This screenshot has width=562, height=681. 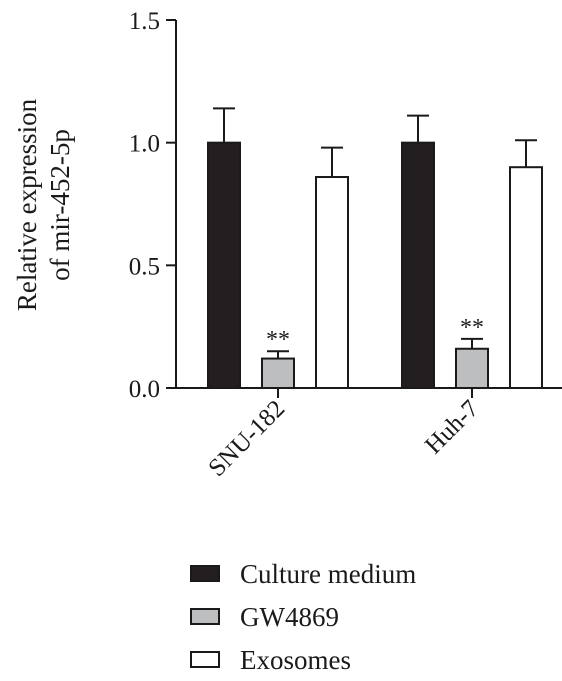 I want to click on y-axis-title-line-2: of mir-452-5p, so click(x=60, y=205).